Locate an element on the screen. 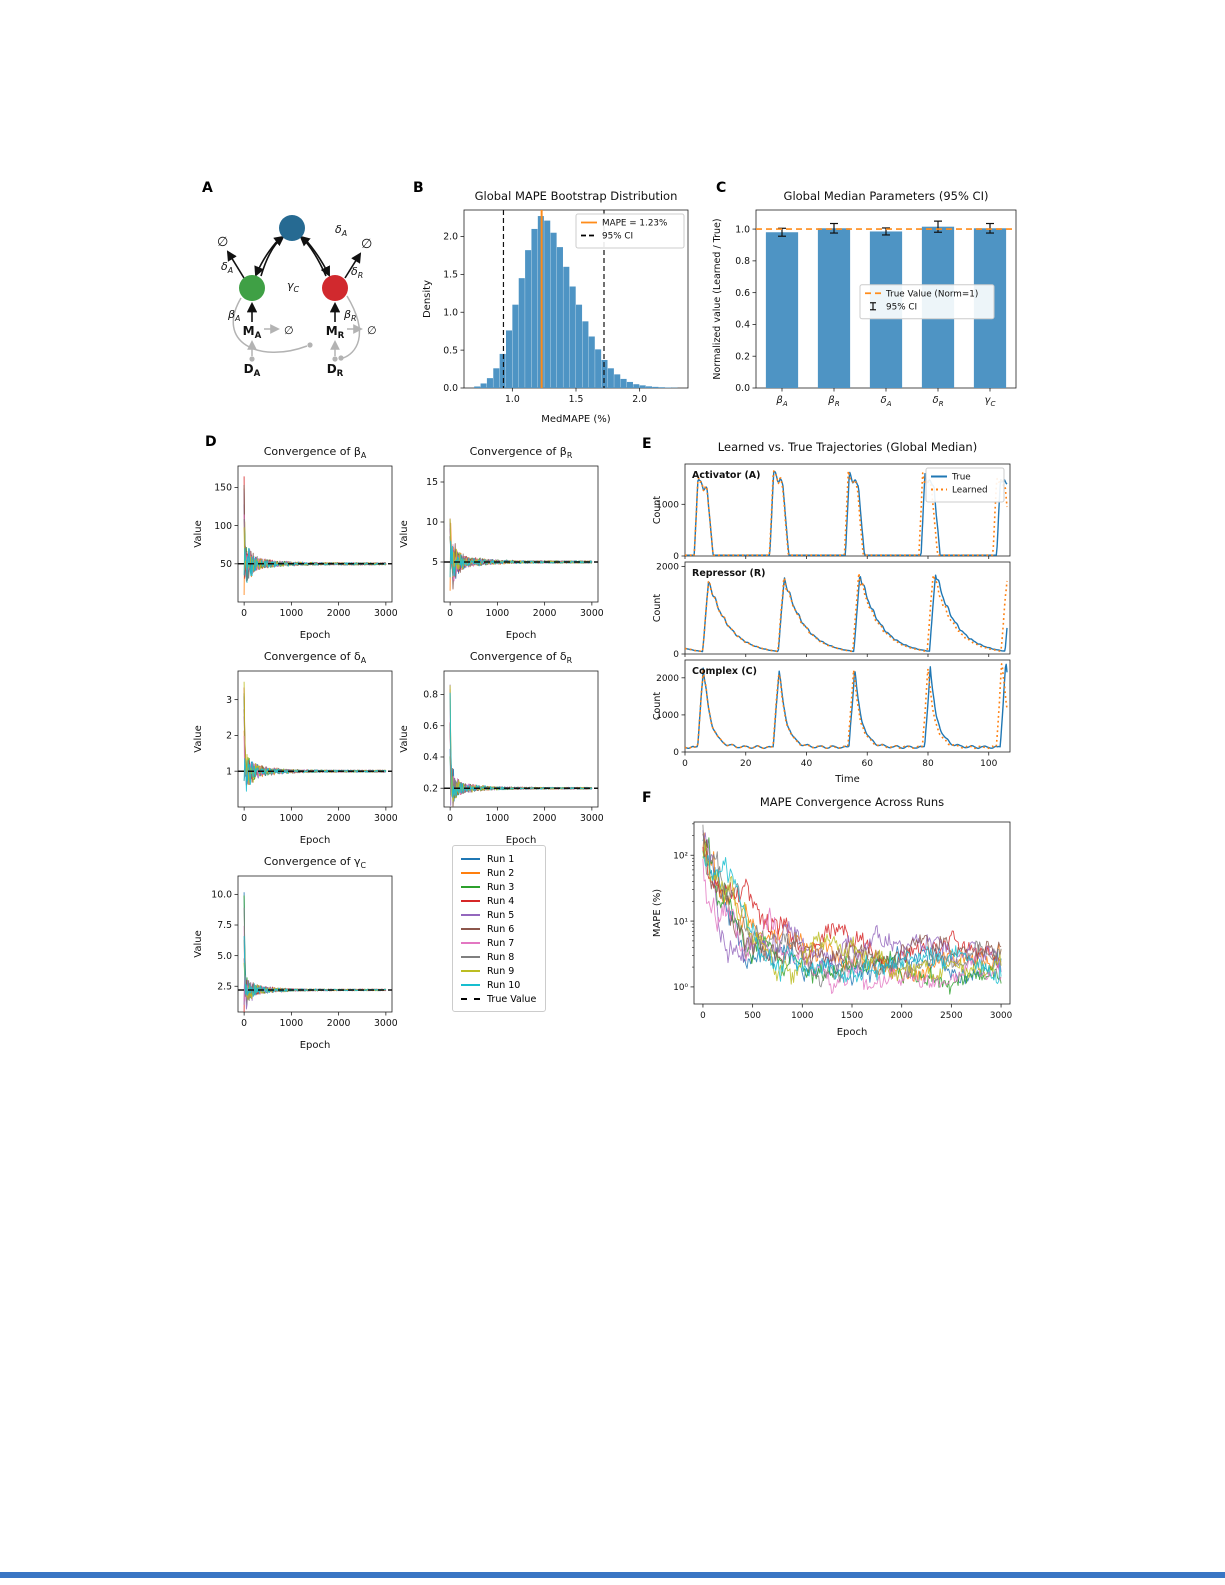 Image resolution: width=1225 pixels, height=1585 pixels. legend-label: Run 3 is located at coordinates (501, 887).